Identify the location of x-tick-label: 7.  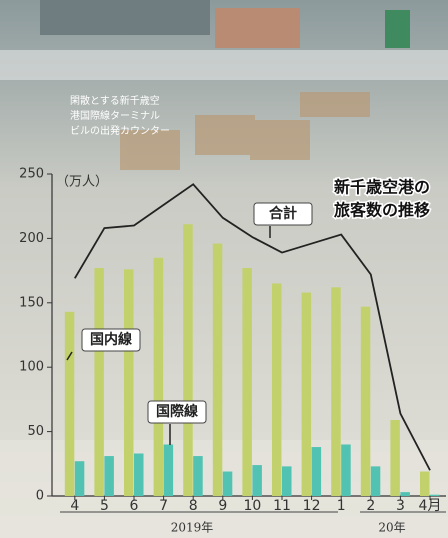
(163, 506).